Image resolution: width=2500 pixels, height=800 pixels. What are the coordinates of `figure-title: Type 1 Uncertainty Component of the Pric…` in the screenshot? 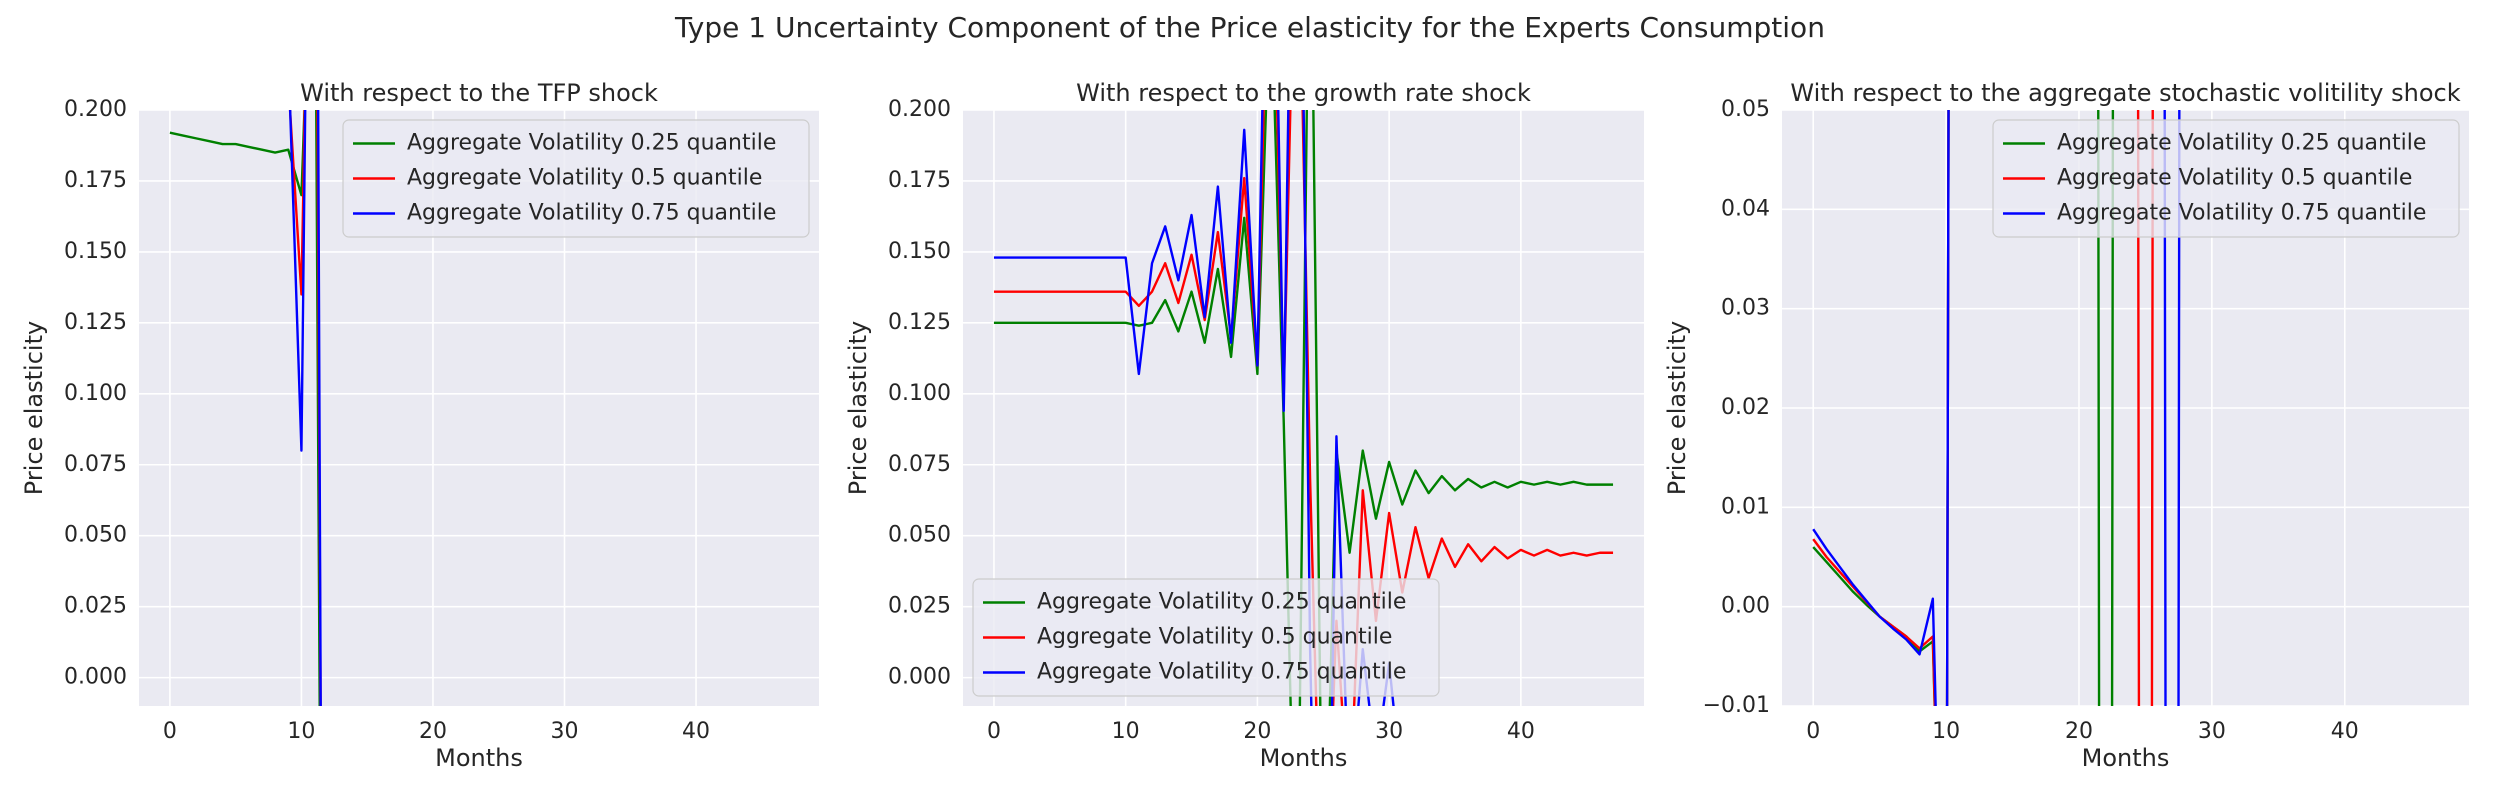 It's located at (1249, 27).